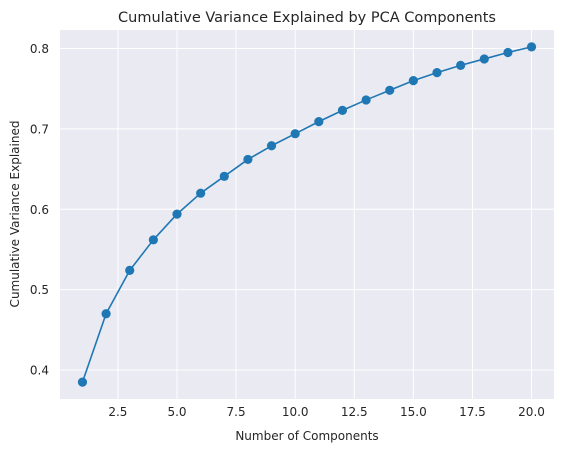 This screenshot has height=453, width=564. Describe the element at coordinates (39, 129) in the screenshot. I see `y-tick-label: 0.7` at that location.